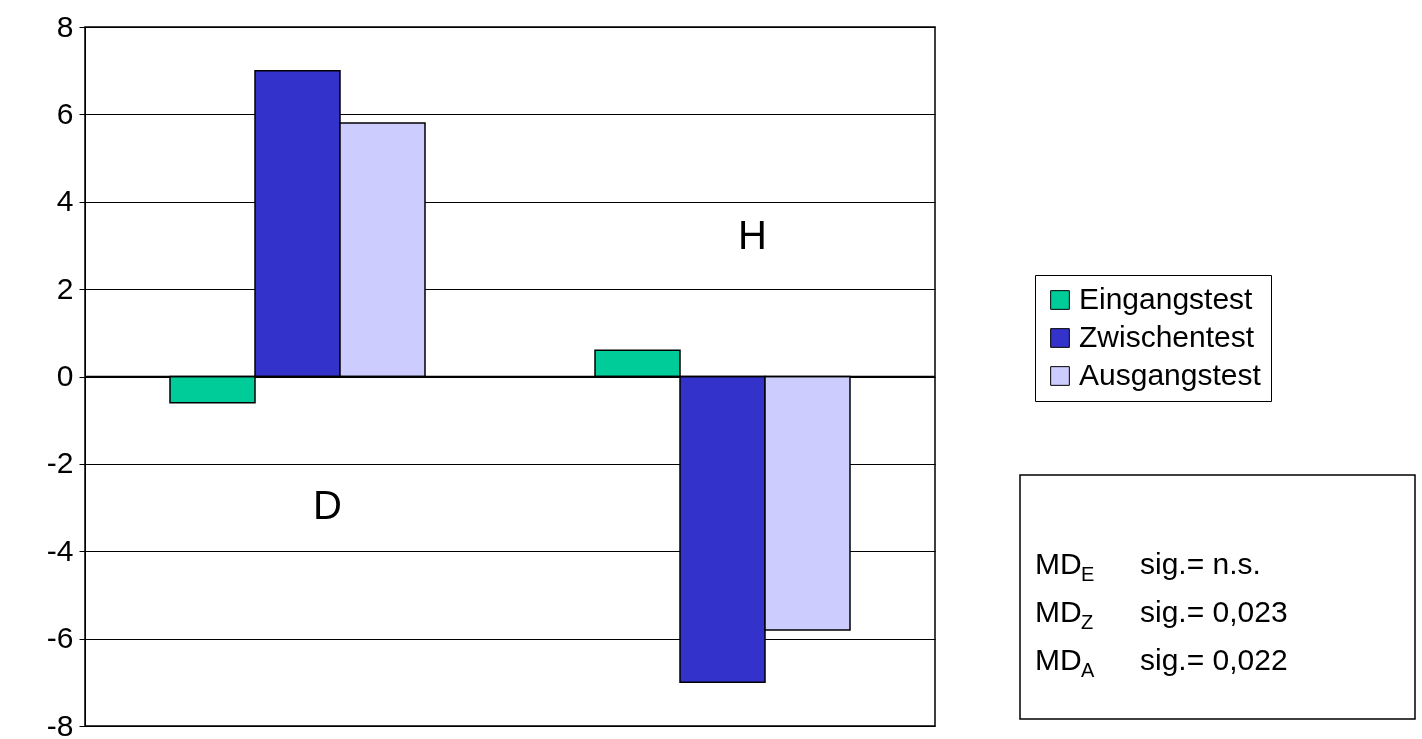  I want to click on legend-label: Ausgangstest, so click(1170, 374).